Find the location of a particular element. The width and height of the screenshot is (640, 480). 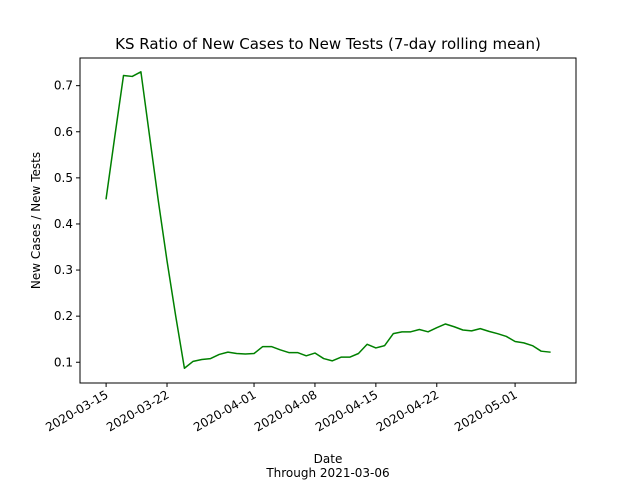

x-axis-sublabel: Through 2021-03-06 is located at coordinates (327, 473).